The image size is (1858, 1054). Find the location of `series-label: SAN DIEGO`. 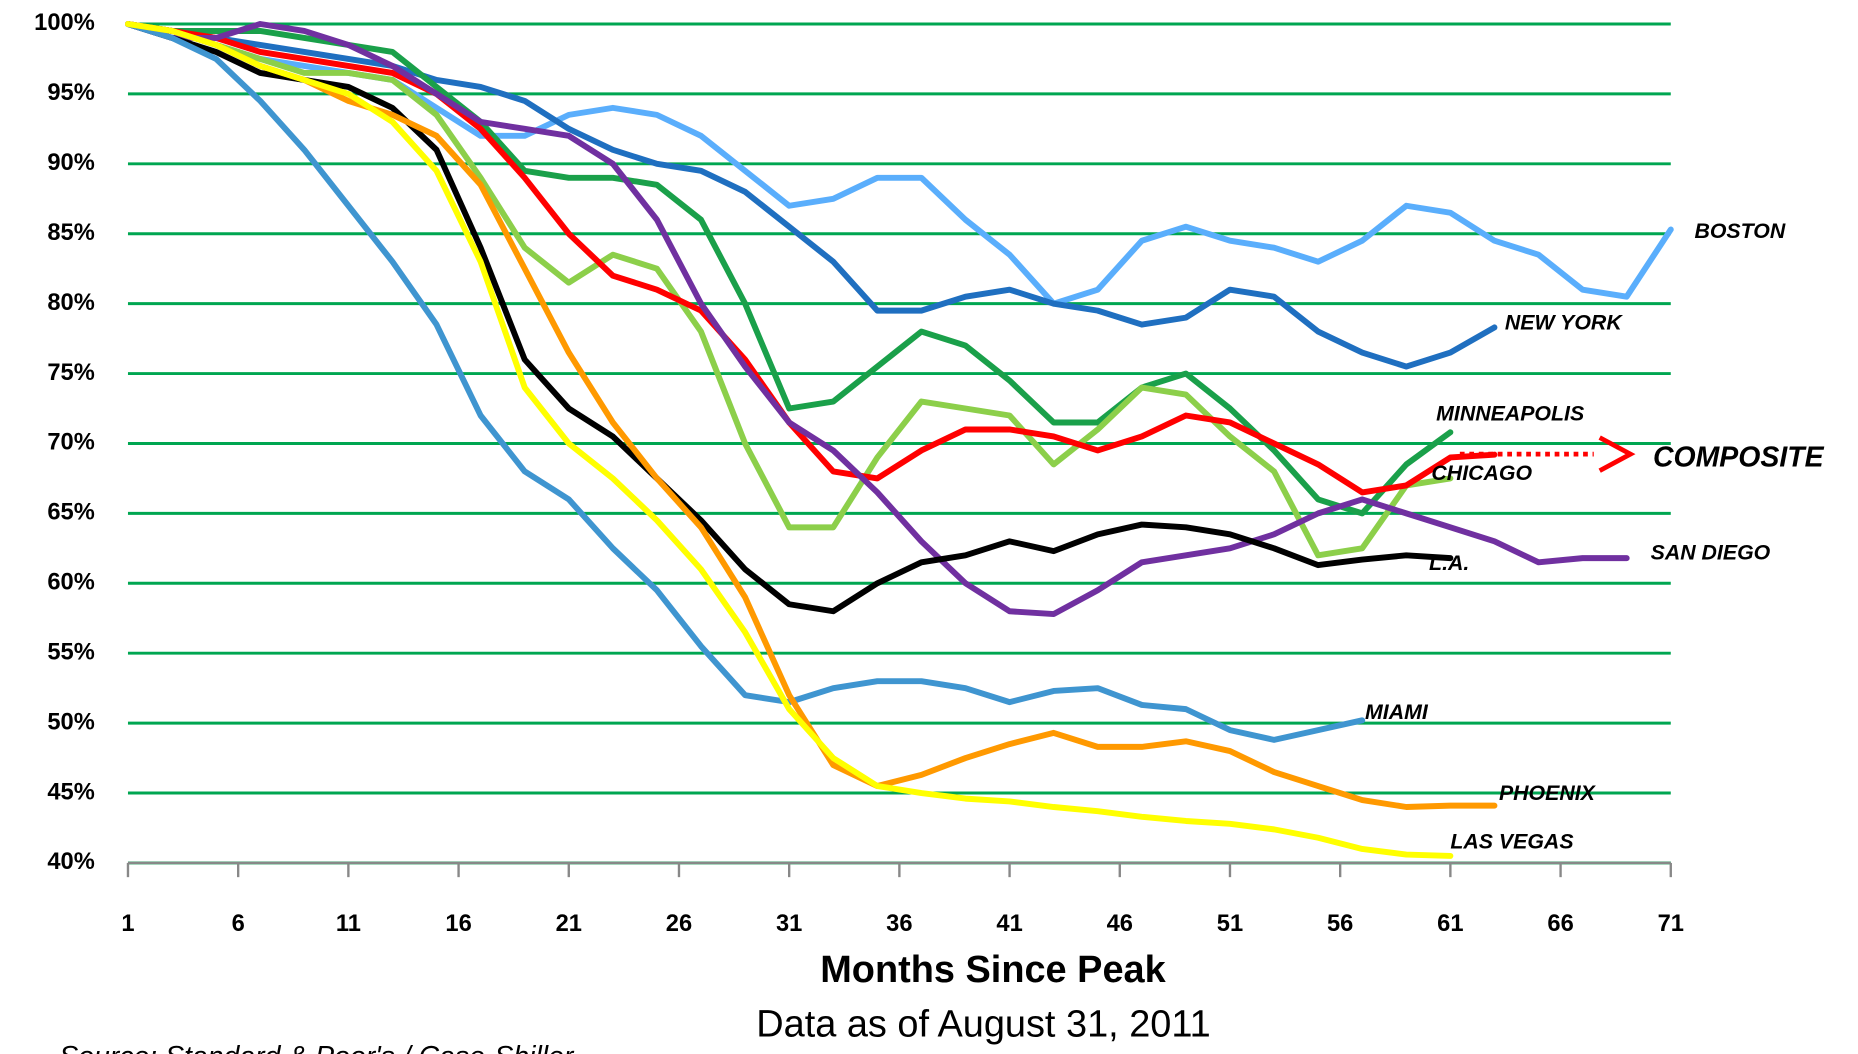

series-label: SAN DIEGO is located at coordinates (1711, 552).